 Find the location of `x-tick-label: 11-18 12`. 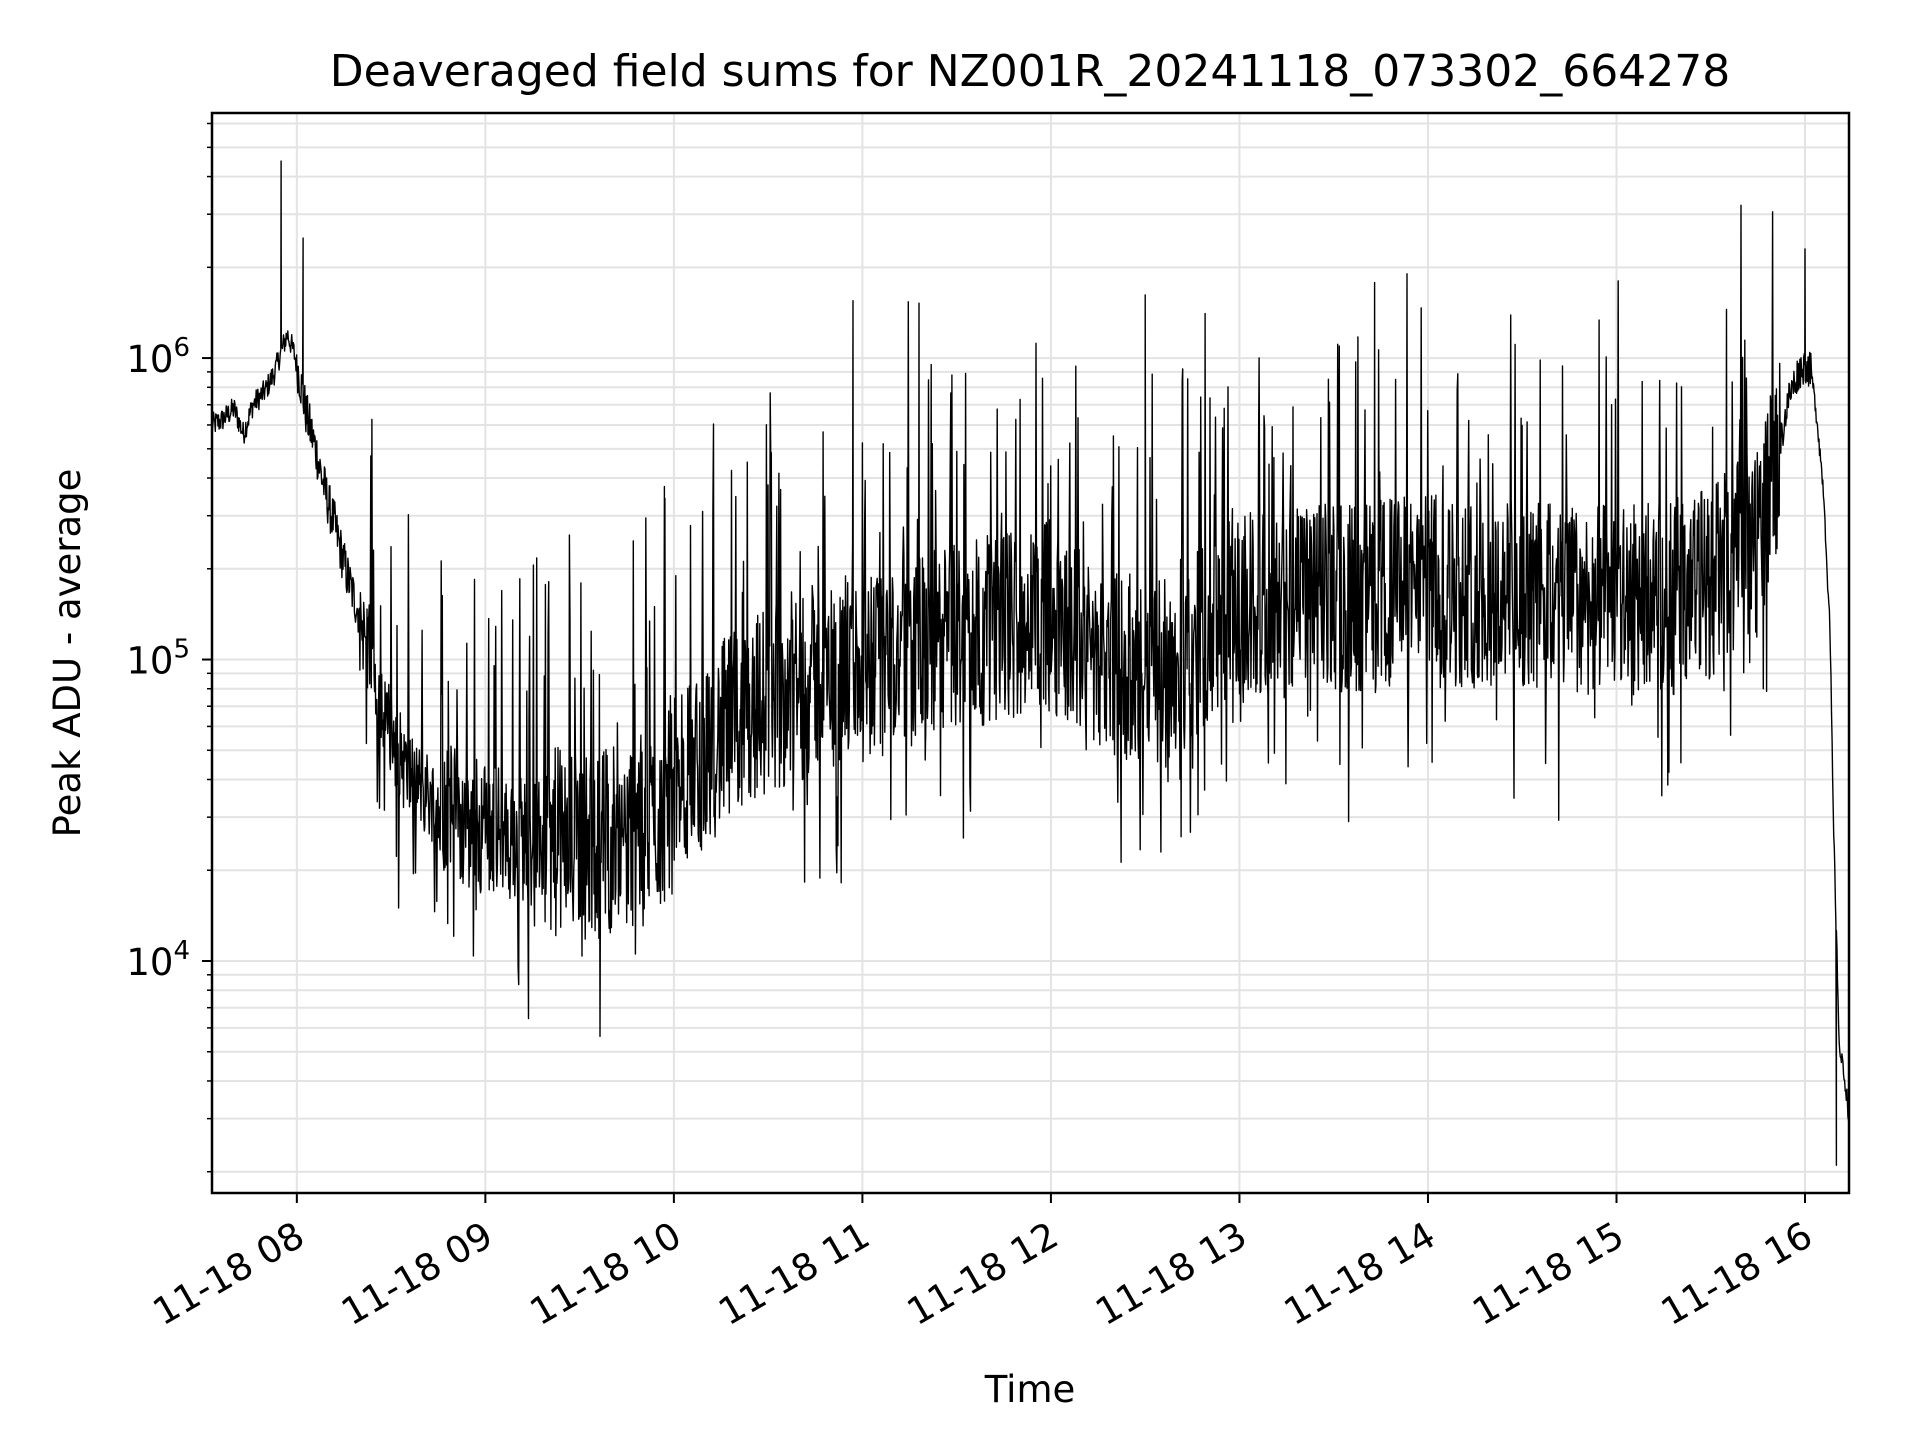

x-tick-label: 11-18 12 is located at coordinates (983, 1274).